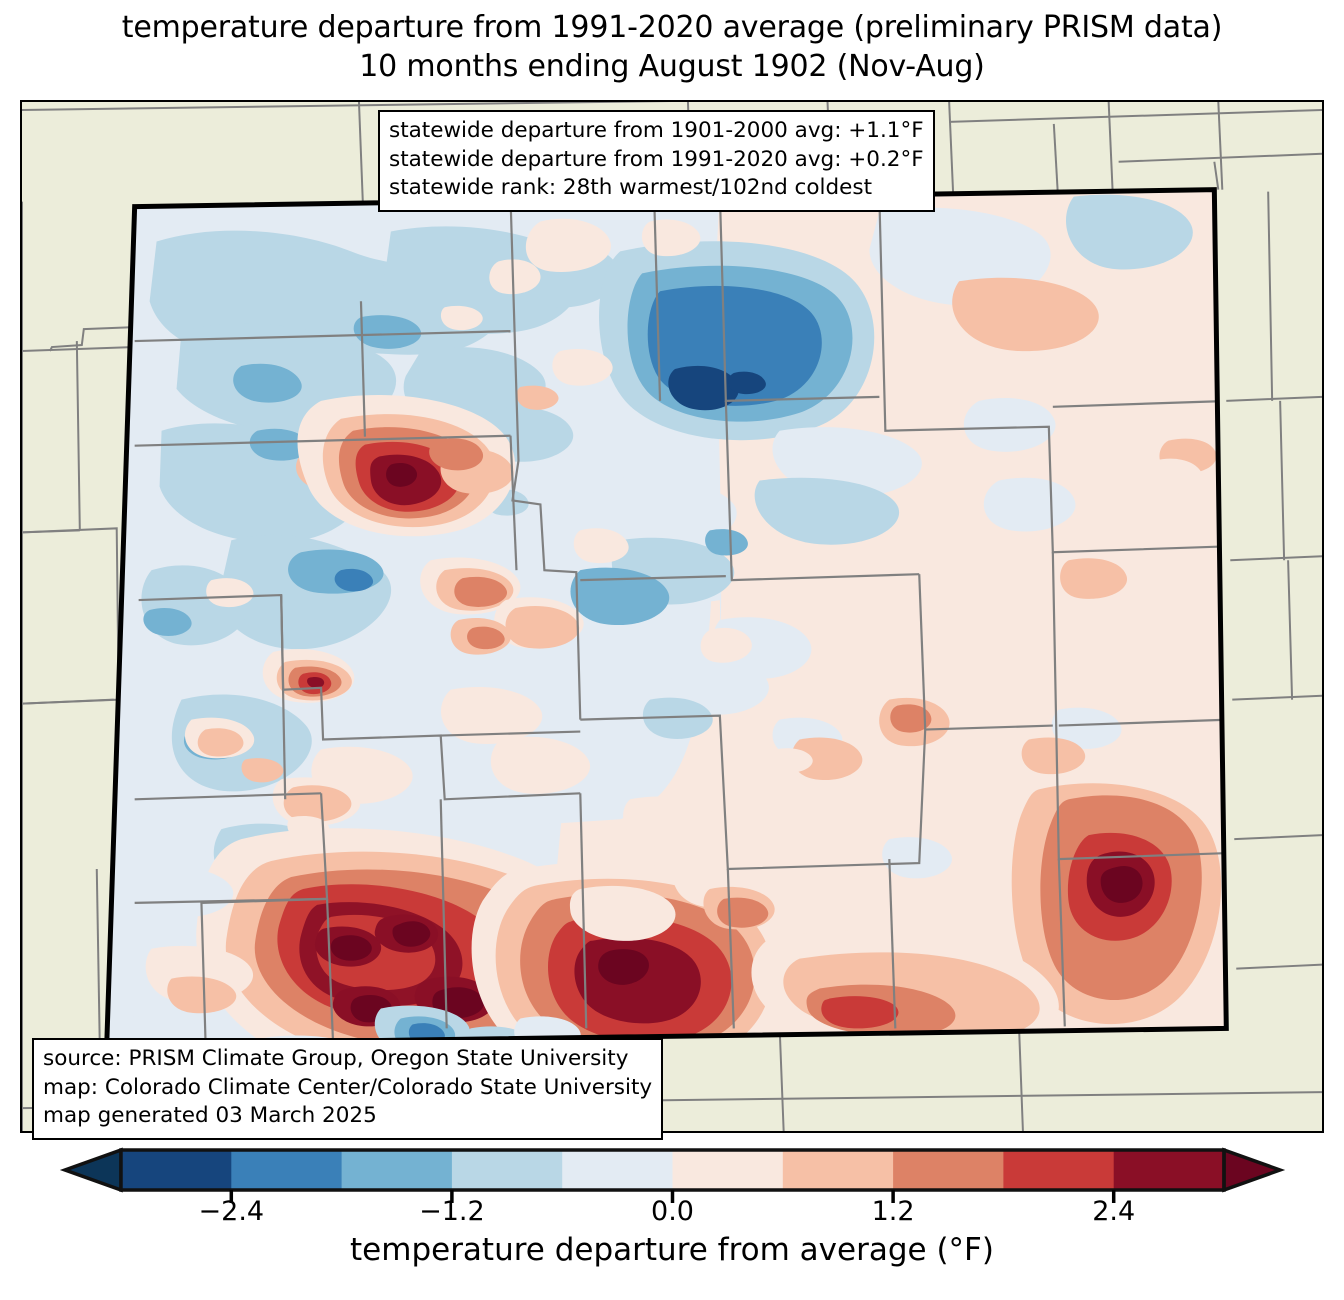 The width and height of the screenshot is (1344, 1300). What do you see at coordinates (231, 1211) in the screenshot?
I see `colorbar-tick-0: −2.4` at bounding box center [231, 1211].